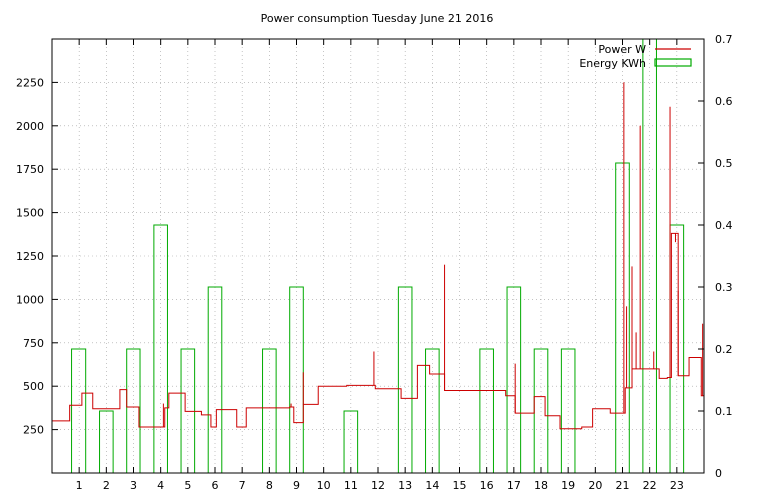 This screenshot has width=768, height=500. What do you see at coordinates (724, 39) in the screenshot?
I see `y2-tick-label: 0.7` at bounding box center [724, 39].